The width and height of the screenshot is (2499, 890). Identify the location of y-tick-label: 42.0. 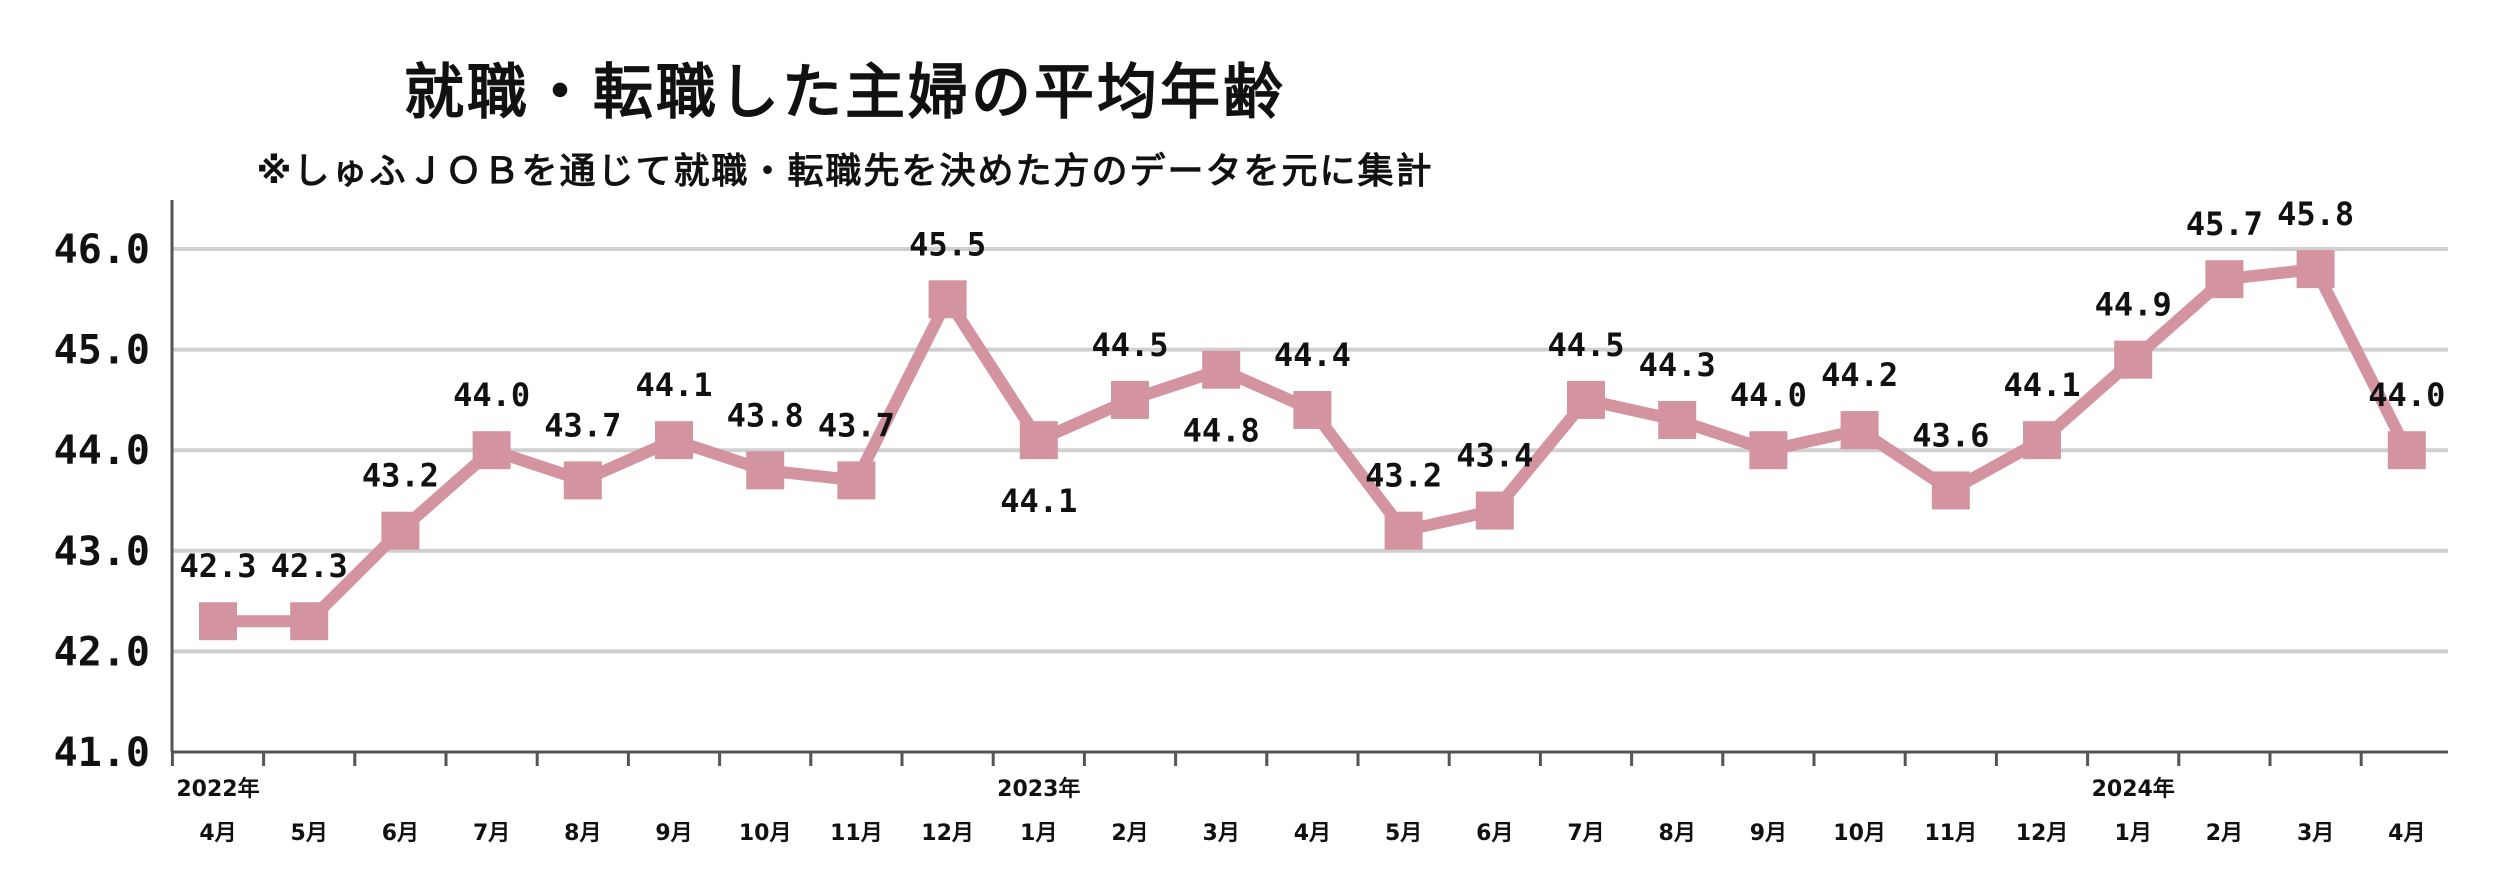
(102, 652).